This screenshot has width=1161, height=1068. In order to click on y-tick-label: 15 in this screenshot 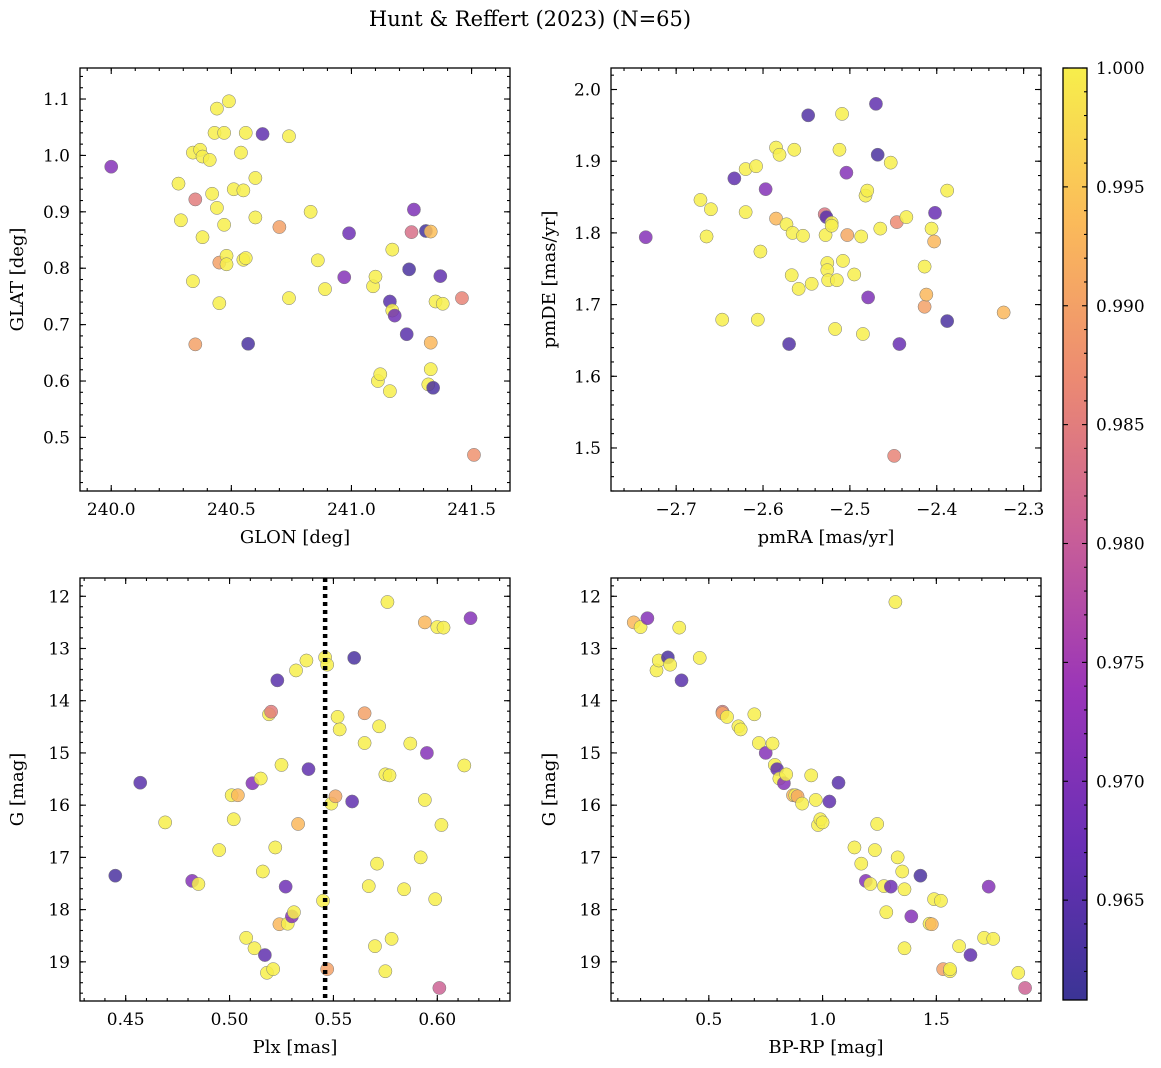, I will do `click(590, 754)`.